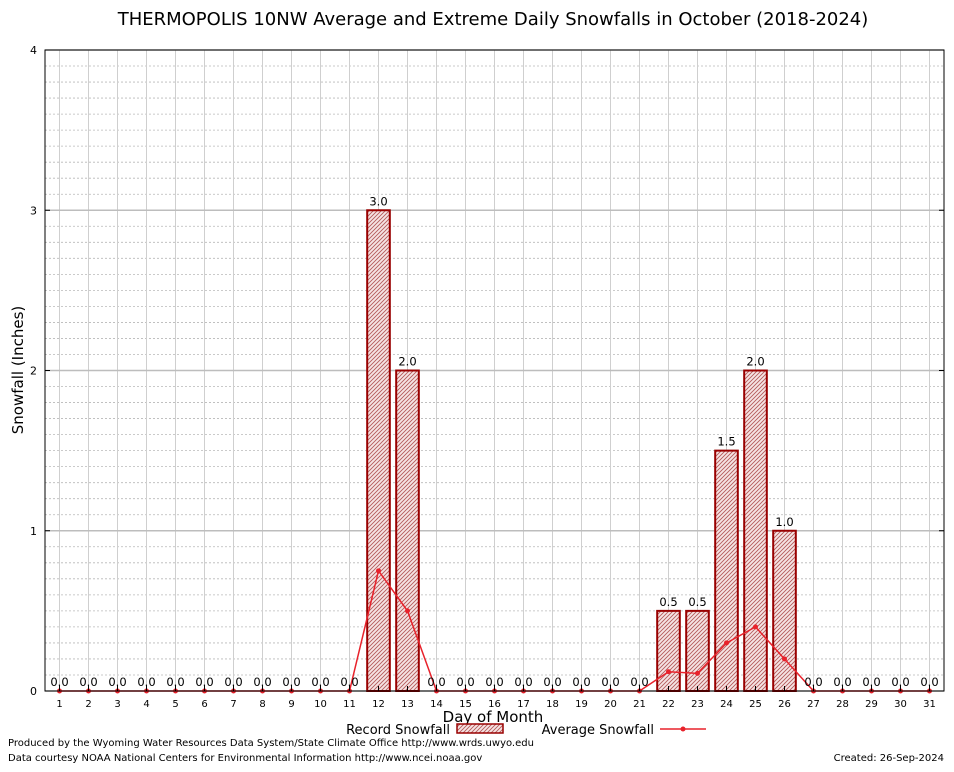  What do you see at coordinates (900, 704) in the screenshot?
I see `x-tick-label: 30` at bounding box center [900, 704].